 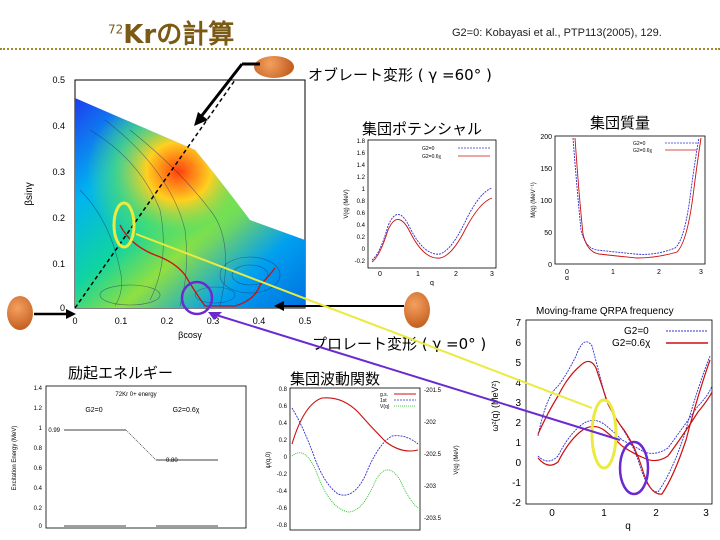 What do you see at coordinates (361, 226) in the screenshot?
I see `pot-ytick: 0.4` at bounding box center [361, 226].